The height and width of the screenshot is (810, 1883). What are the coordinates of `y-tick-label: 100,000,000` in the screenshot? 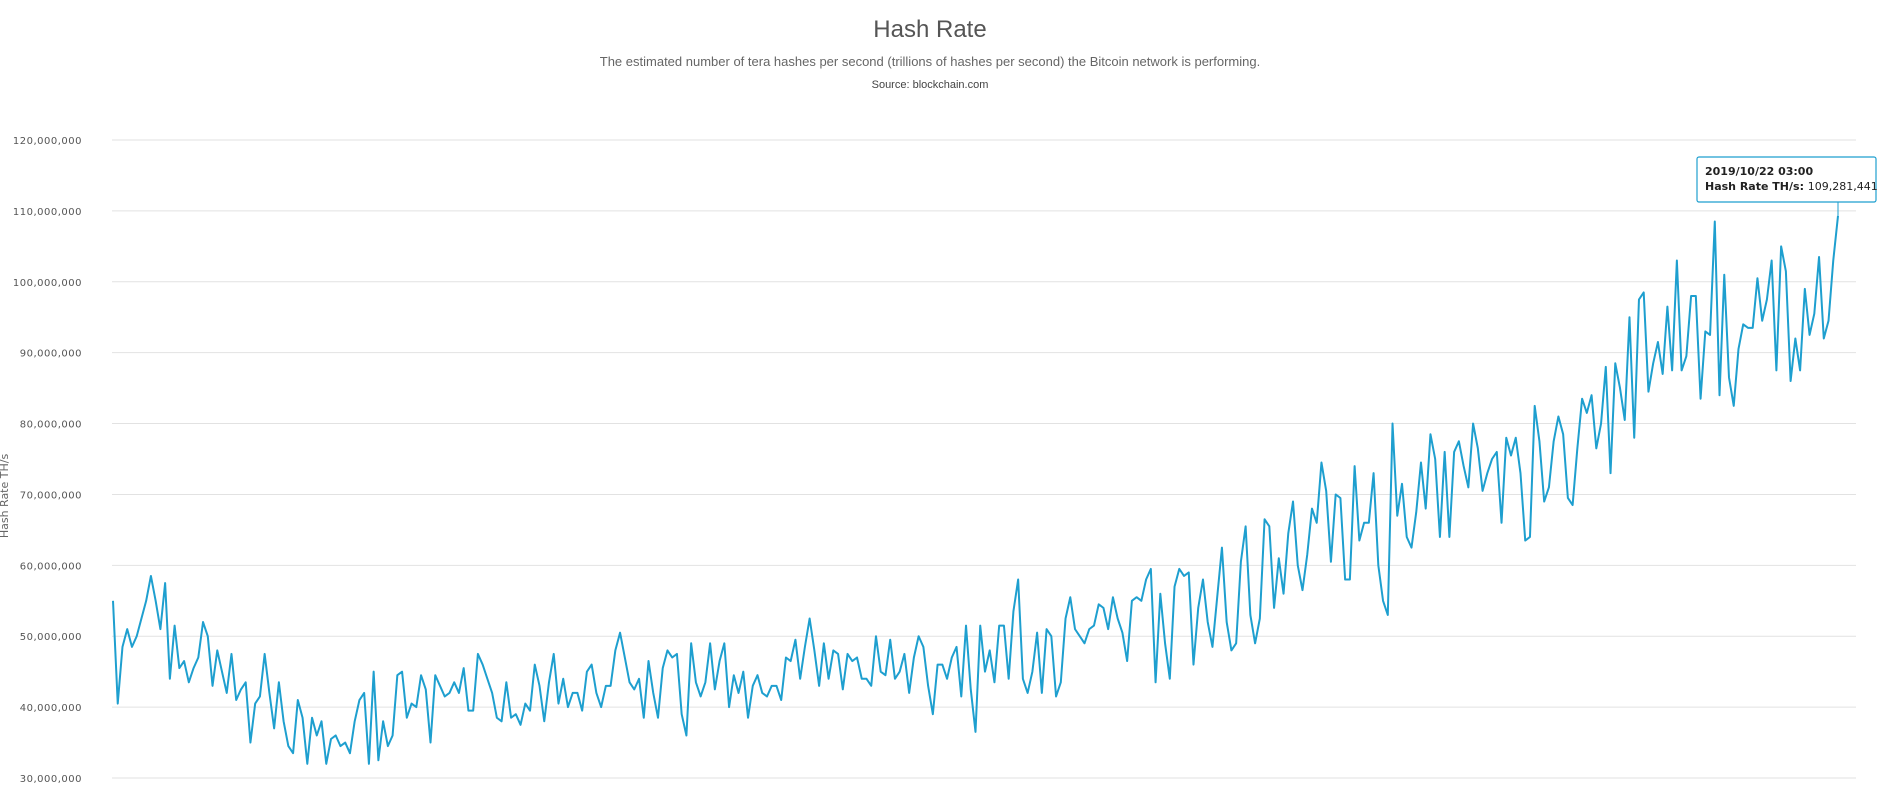 It's located at (47, 283).